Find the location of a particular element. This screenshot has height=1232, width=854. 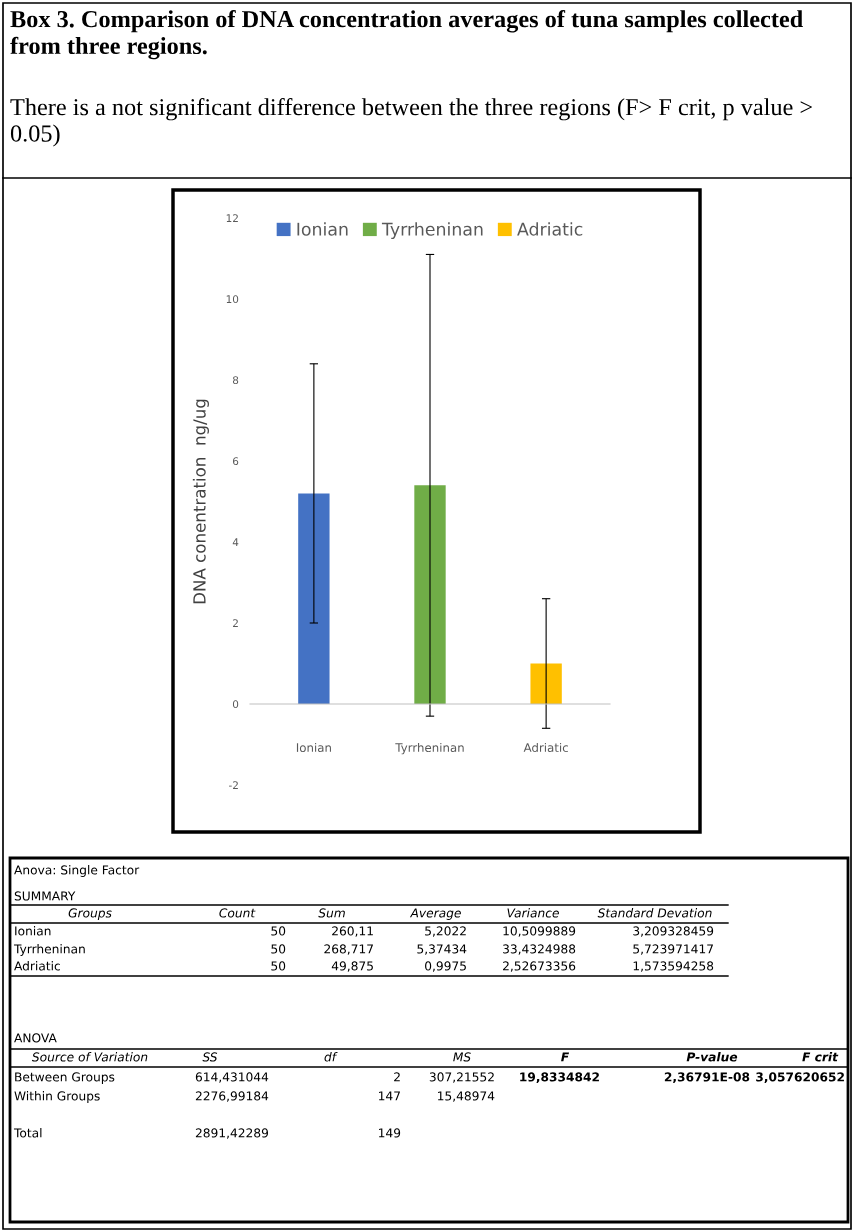

y-tick-label: 0 is located at coordinates (235, 704).